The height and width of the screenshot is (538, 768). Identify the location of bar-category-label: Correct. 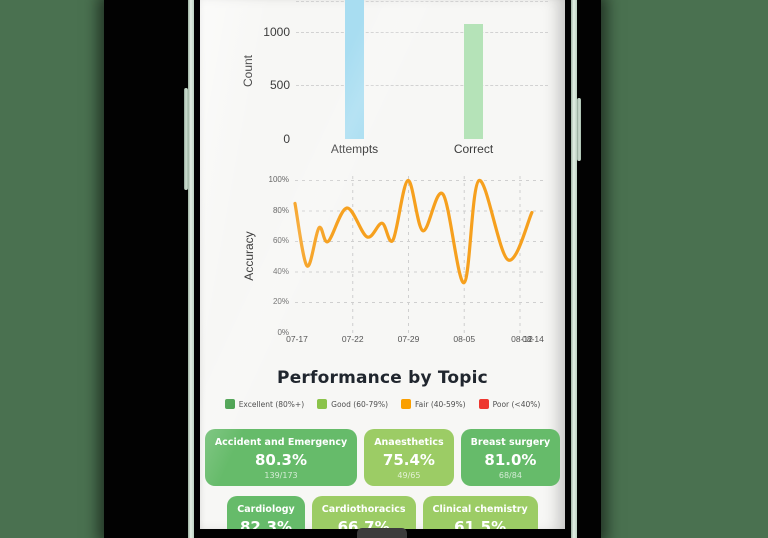
(473, 149).